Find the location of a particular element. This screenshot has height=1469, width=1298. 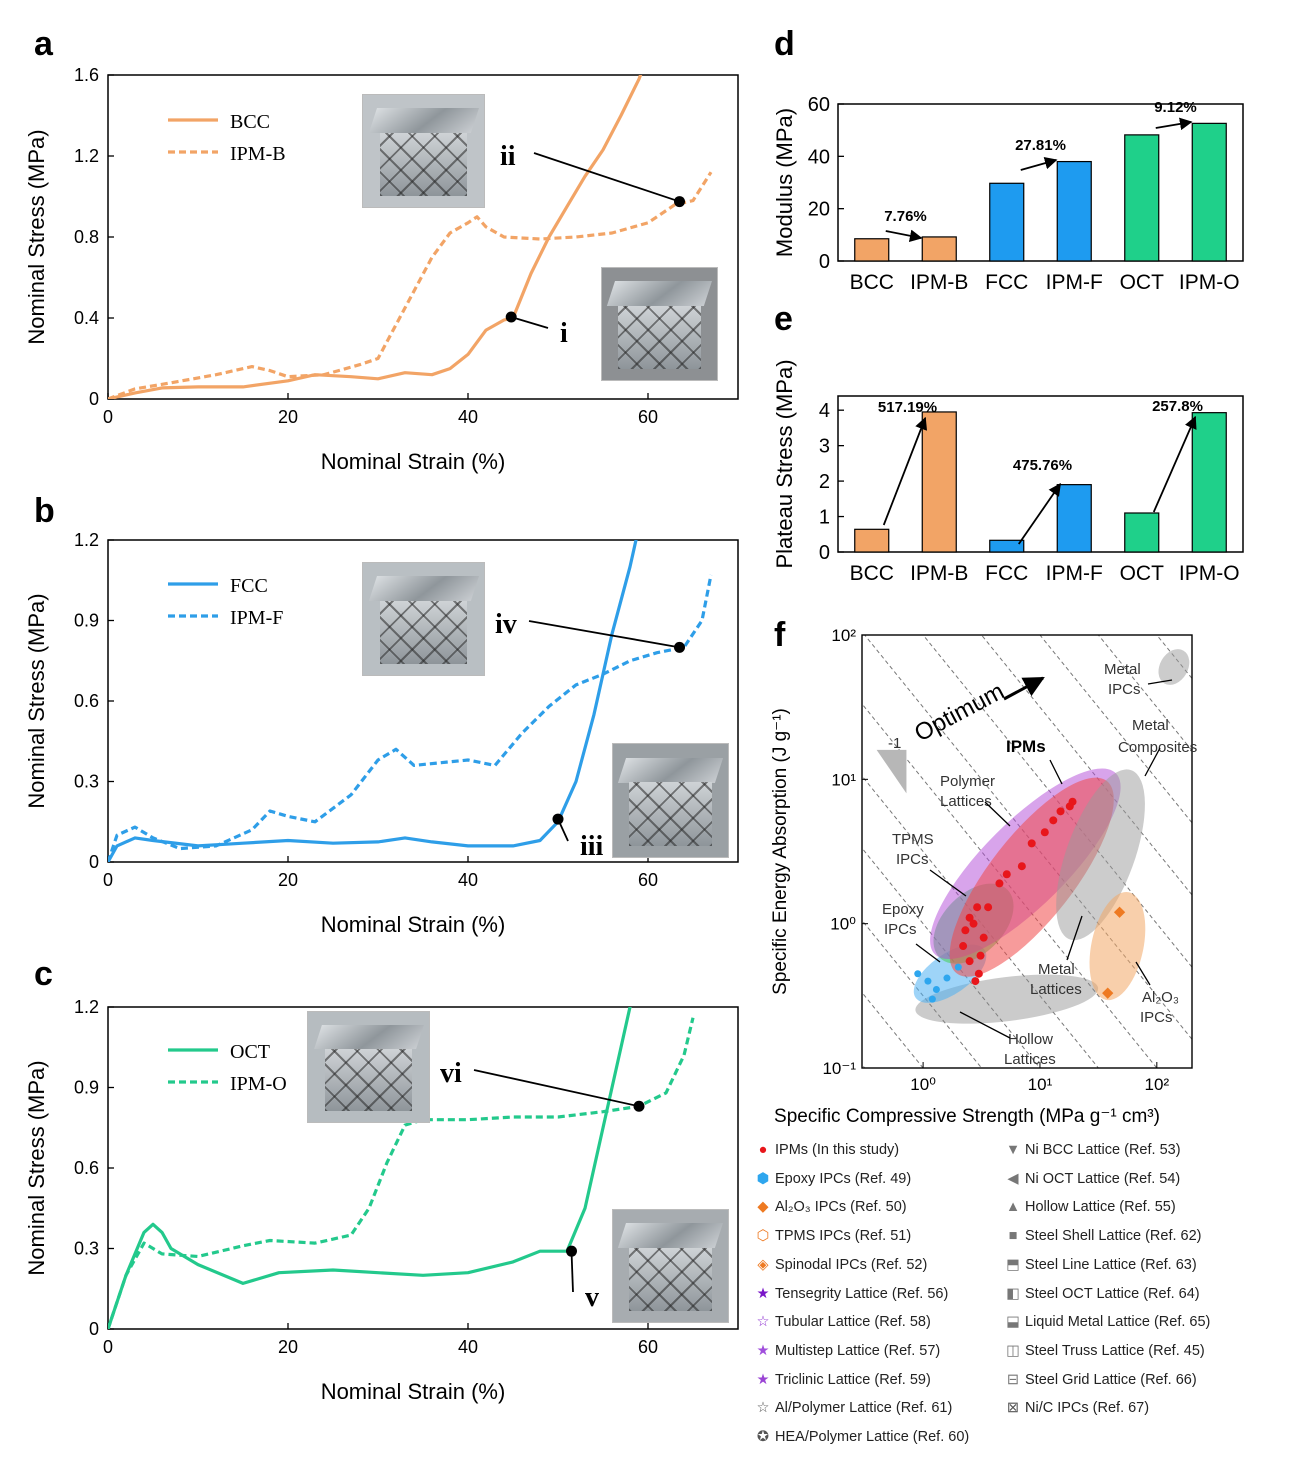

y-tick-label: 1.2 is located at coordinates (86, 540).